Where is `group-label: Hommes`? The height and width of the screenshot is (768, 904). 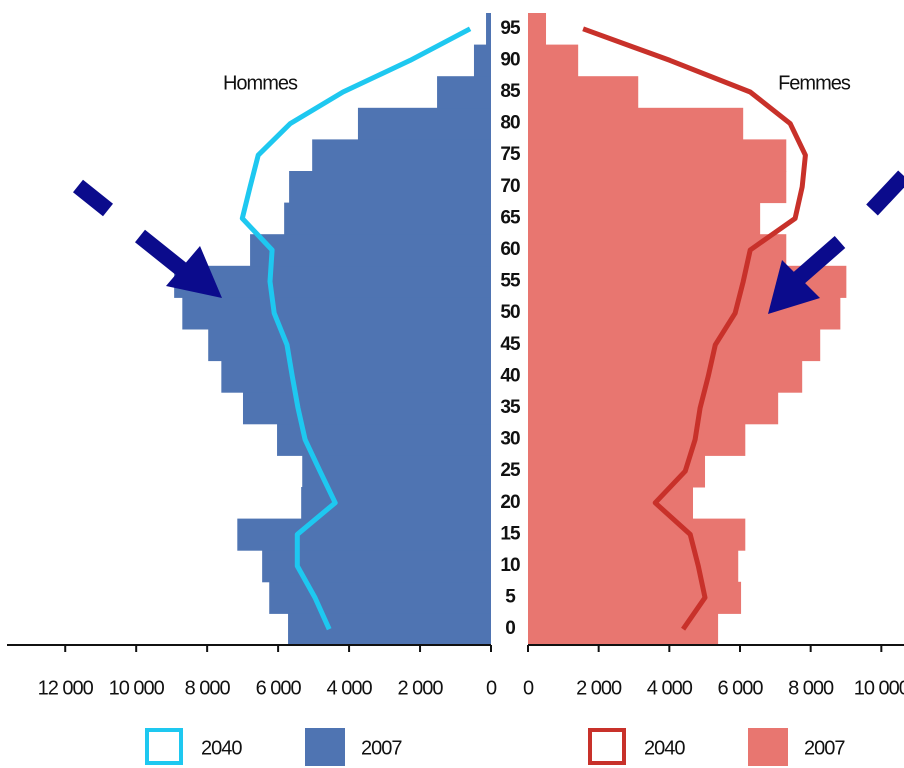 group-label: Hommes is located at coordinates (260, 83).